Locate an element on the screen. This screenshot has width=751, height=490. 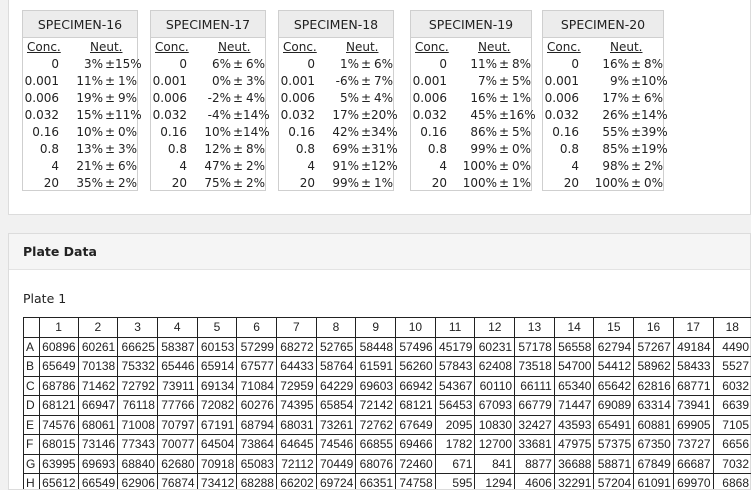
specimen-row: 0.001 -6% ±7% is located at coordinates (336, 81).